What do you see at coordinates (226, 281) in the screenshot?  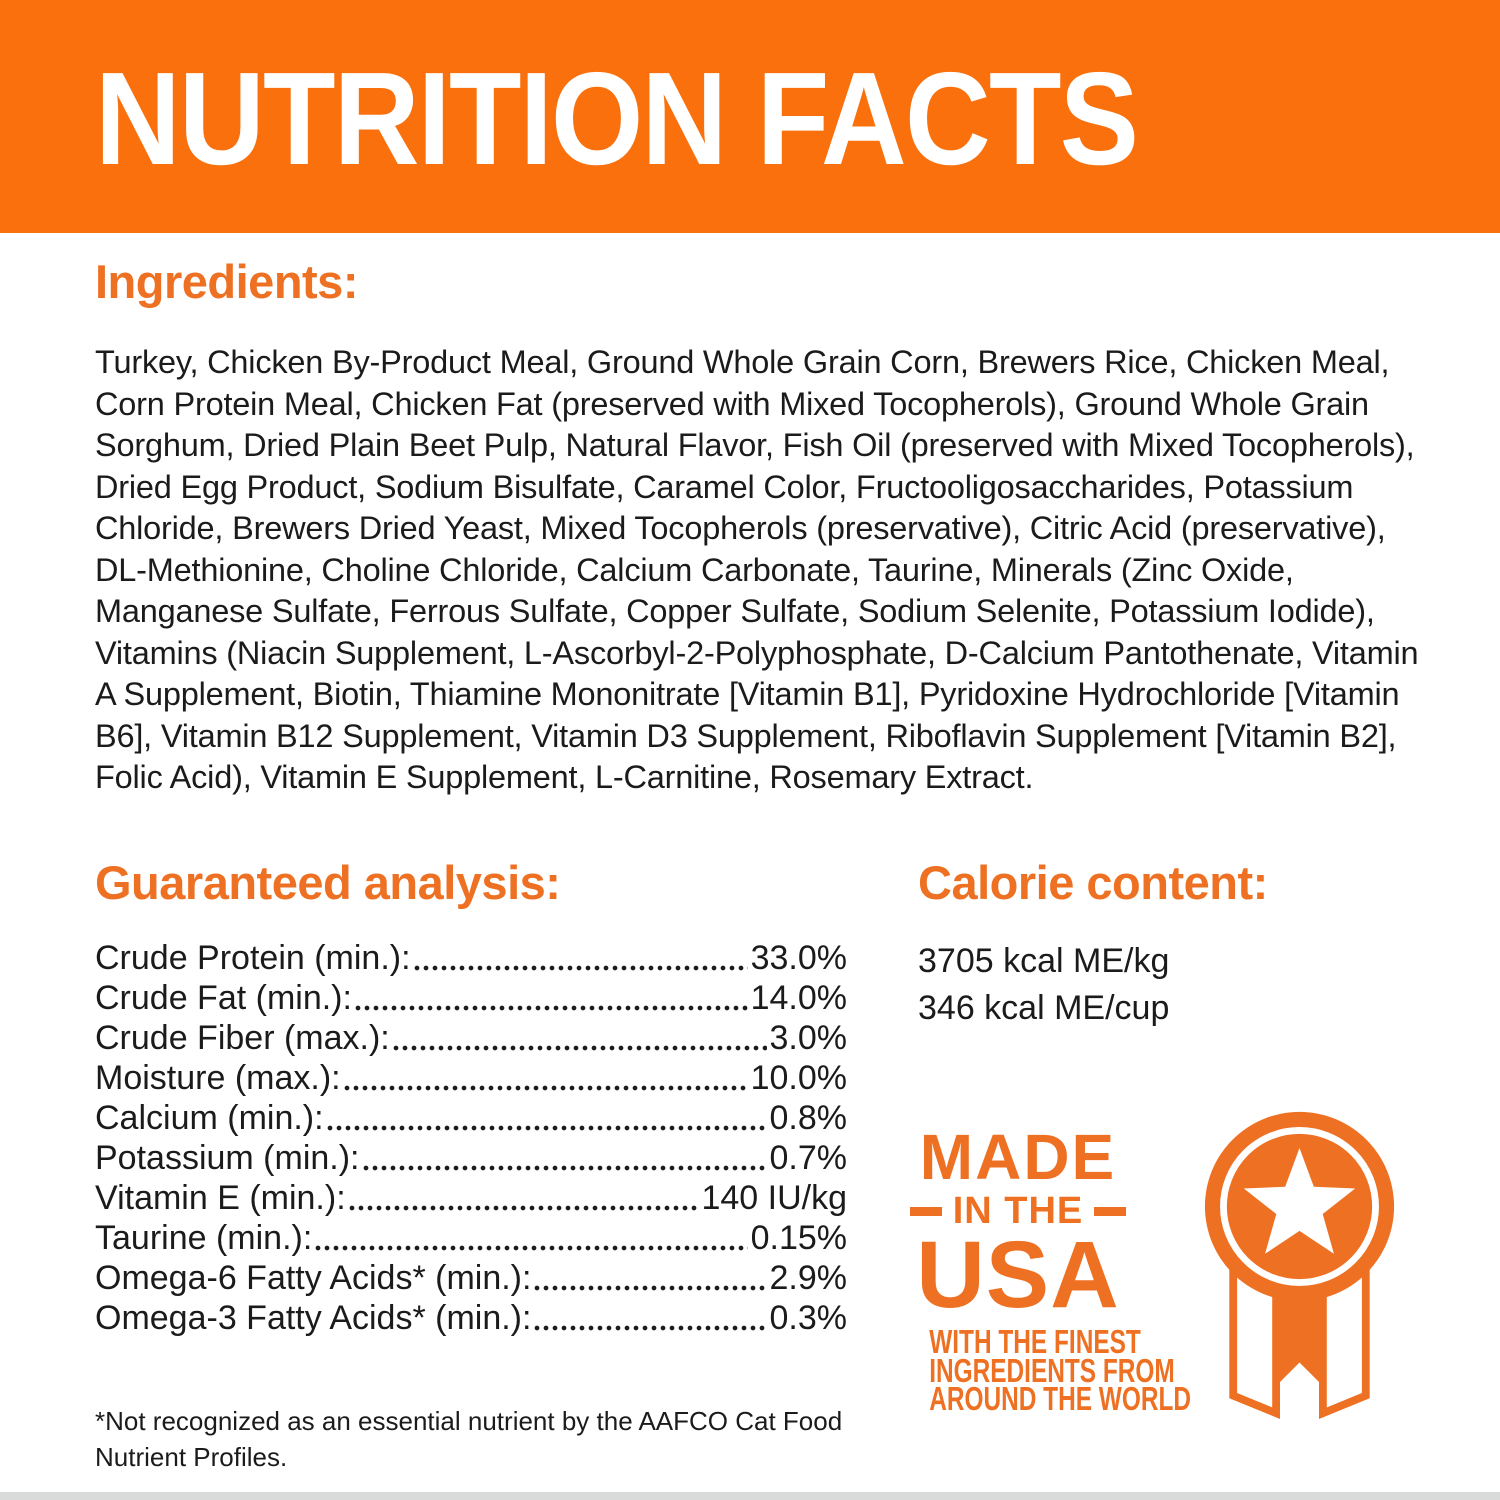 I see `ingredients-heading: Ingredients:` at bounding box center [226, 281].